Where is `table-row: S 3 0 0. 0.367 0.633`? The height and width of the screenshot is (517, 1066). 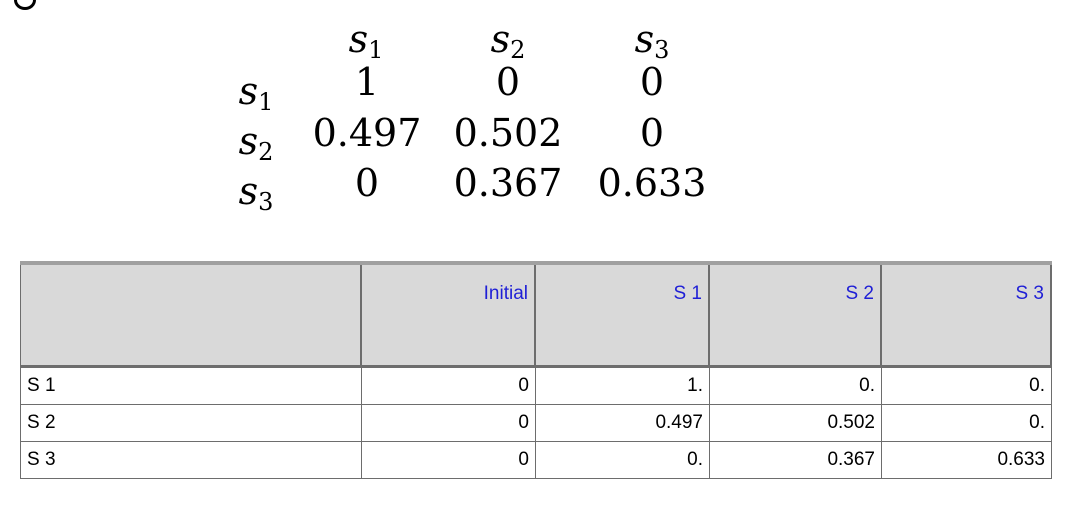 table-row: S 3 0 0. 0.367 0.633 is located at coordinates (536, 460).